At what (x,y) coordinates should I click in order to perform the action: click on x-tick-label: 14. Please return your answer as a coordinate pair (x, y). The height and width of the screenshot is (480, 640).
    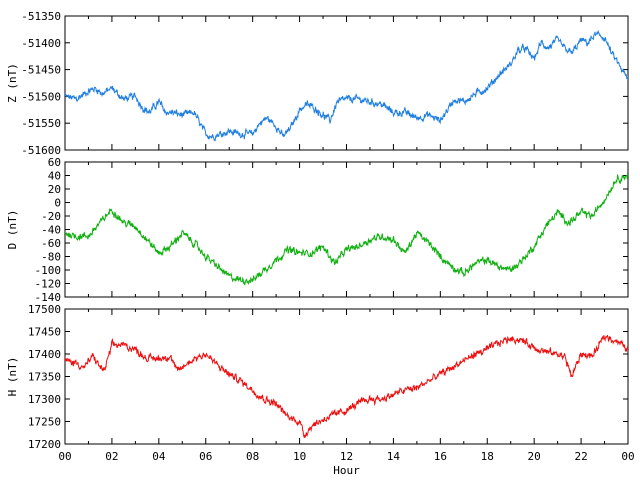
    Looking at the image, I should click on (394, 456).